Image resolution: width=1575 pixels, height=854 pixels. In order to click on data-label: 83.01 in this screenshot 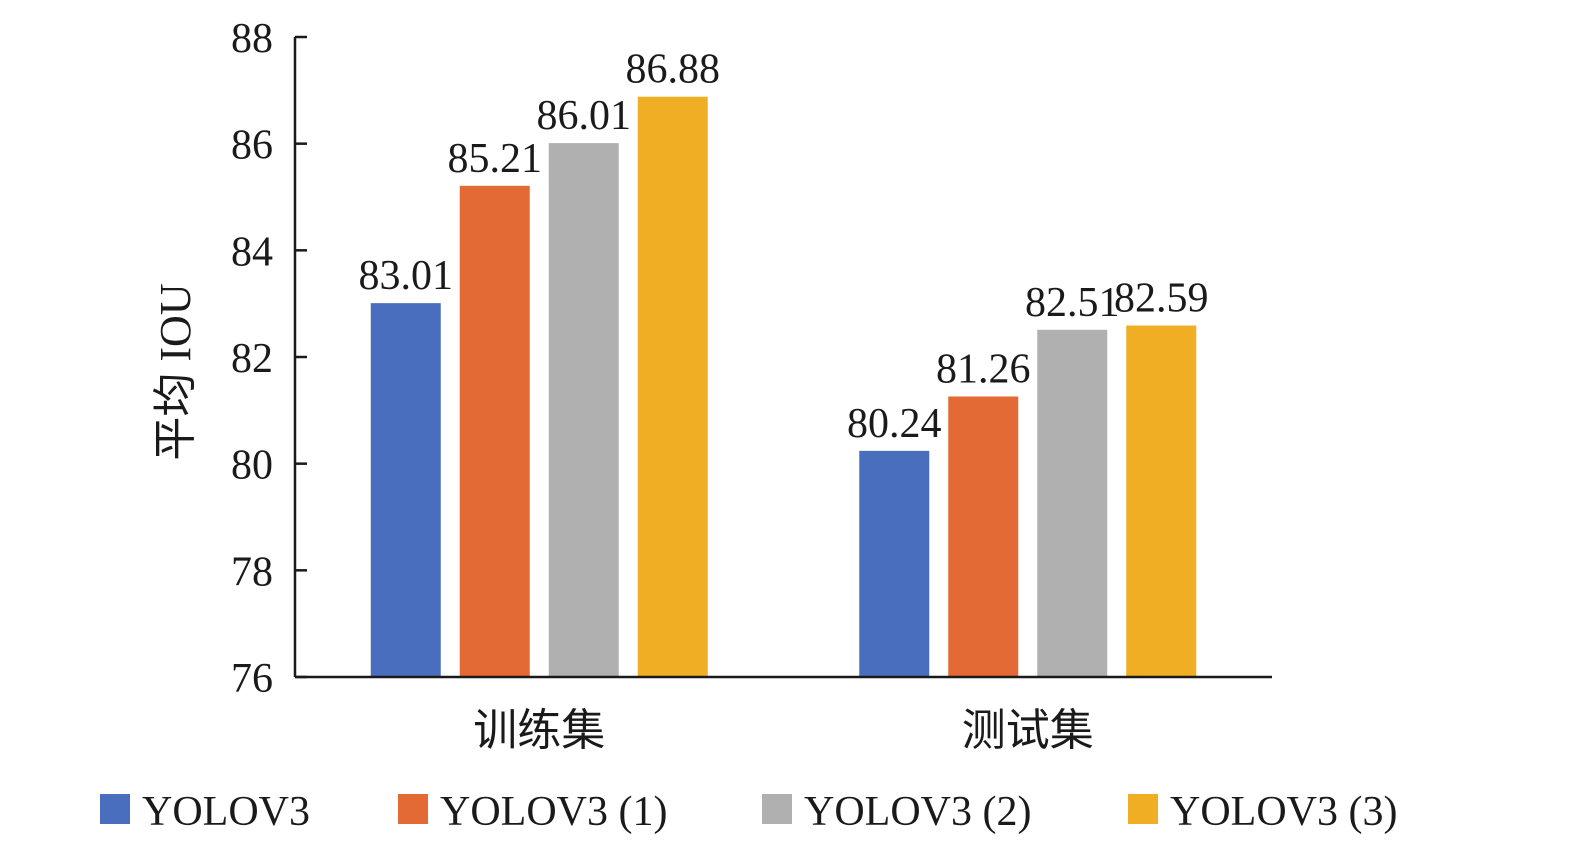, I will do `click(406, 276)`.